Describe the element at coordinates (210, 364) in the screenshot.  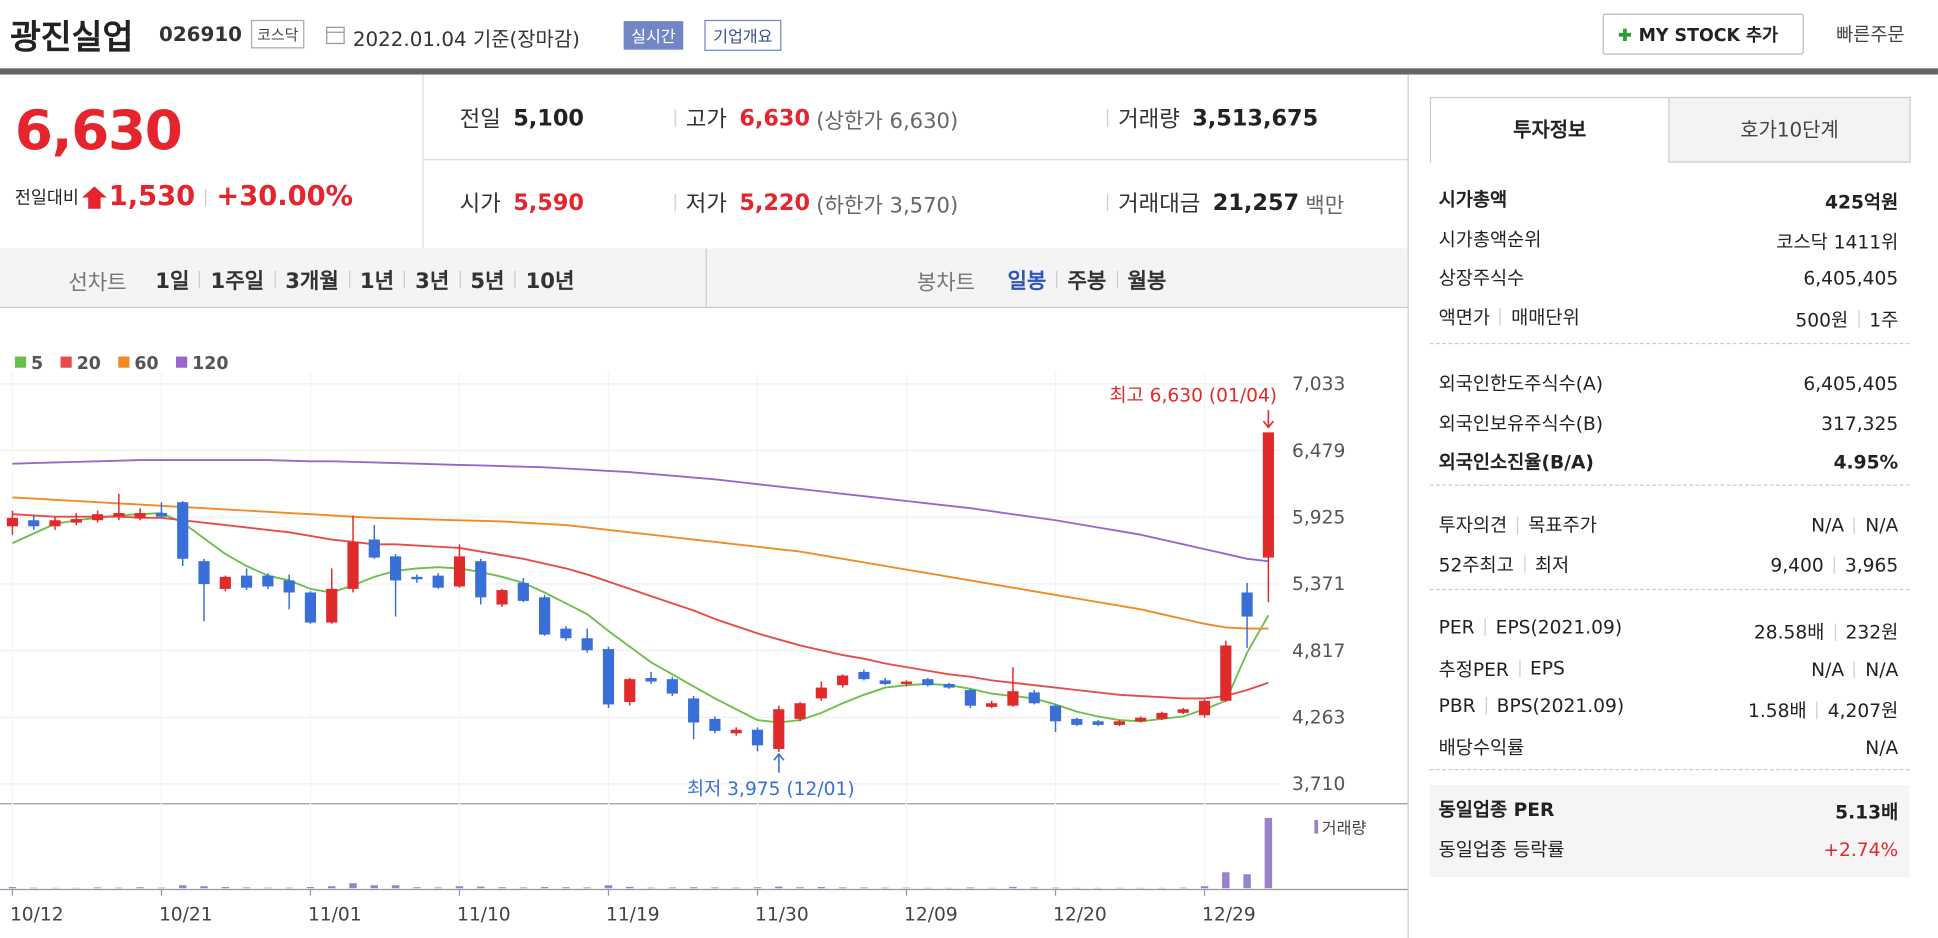
I see `legend-label: 120` at that location.